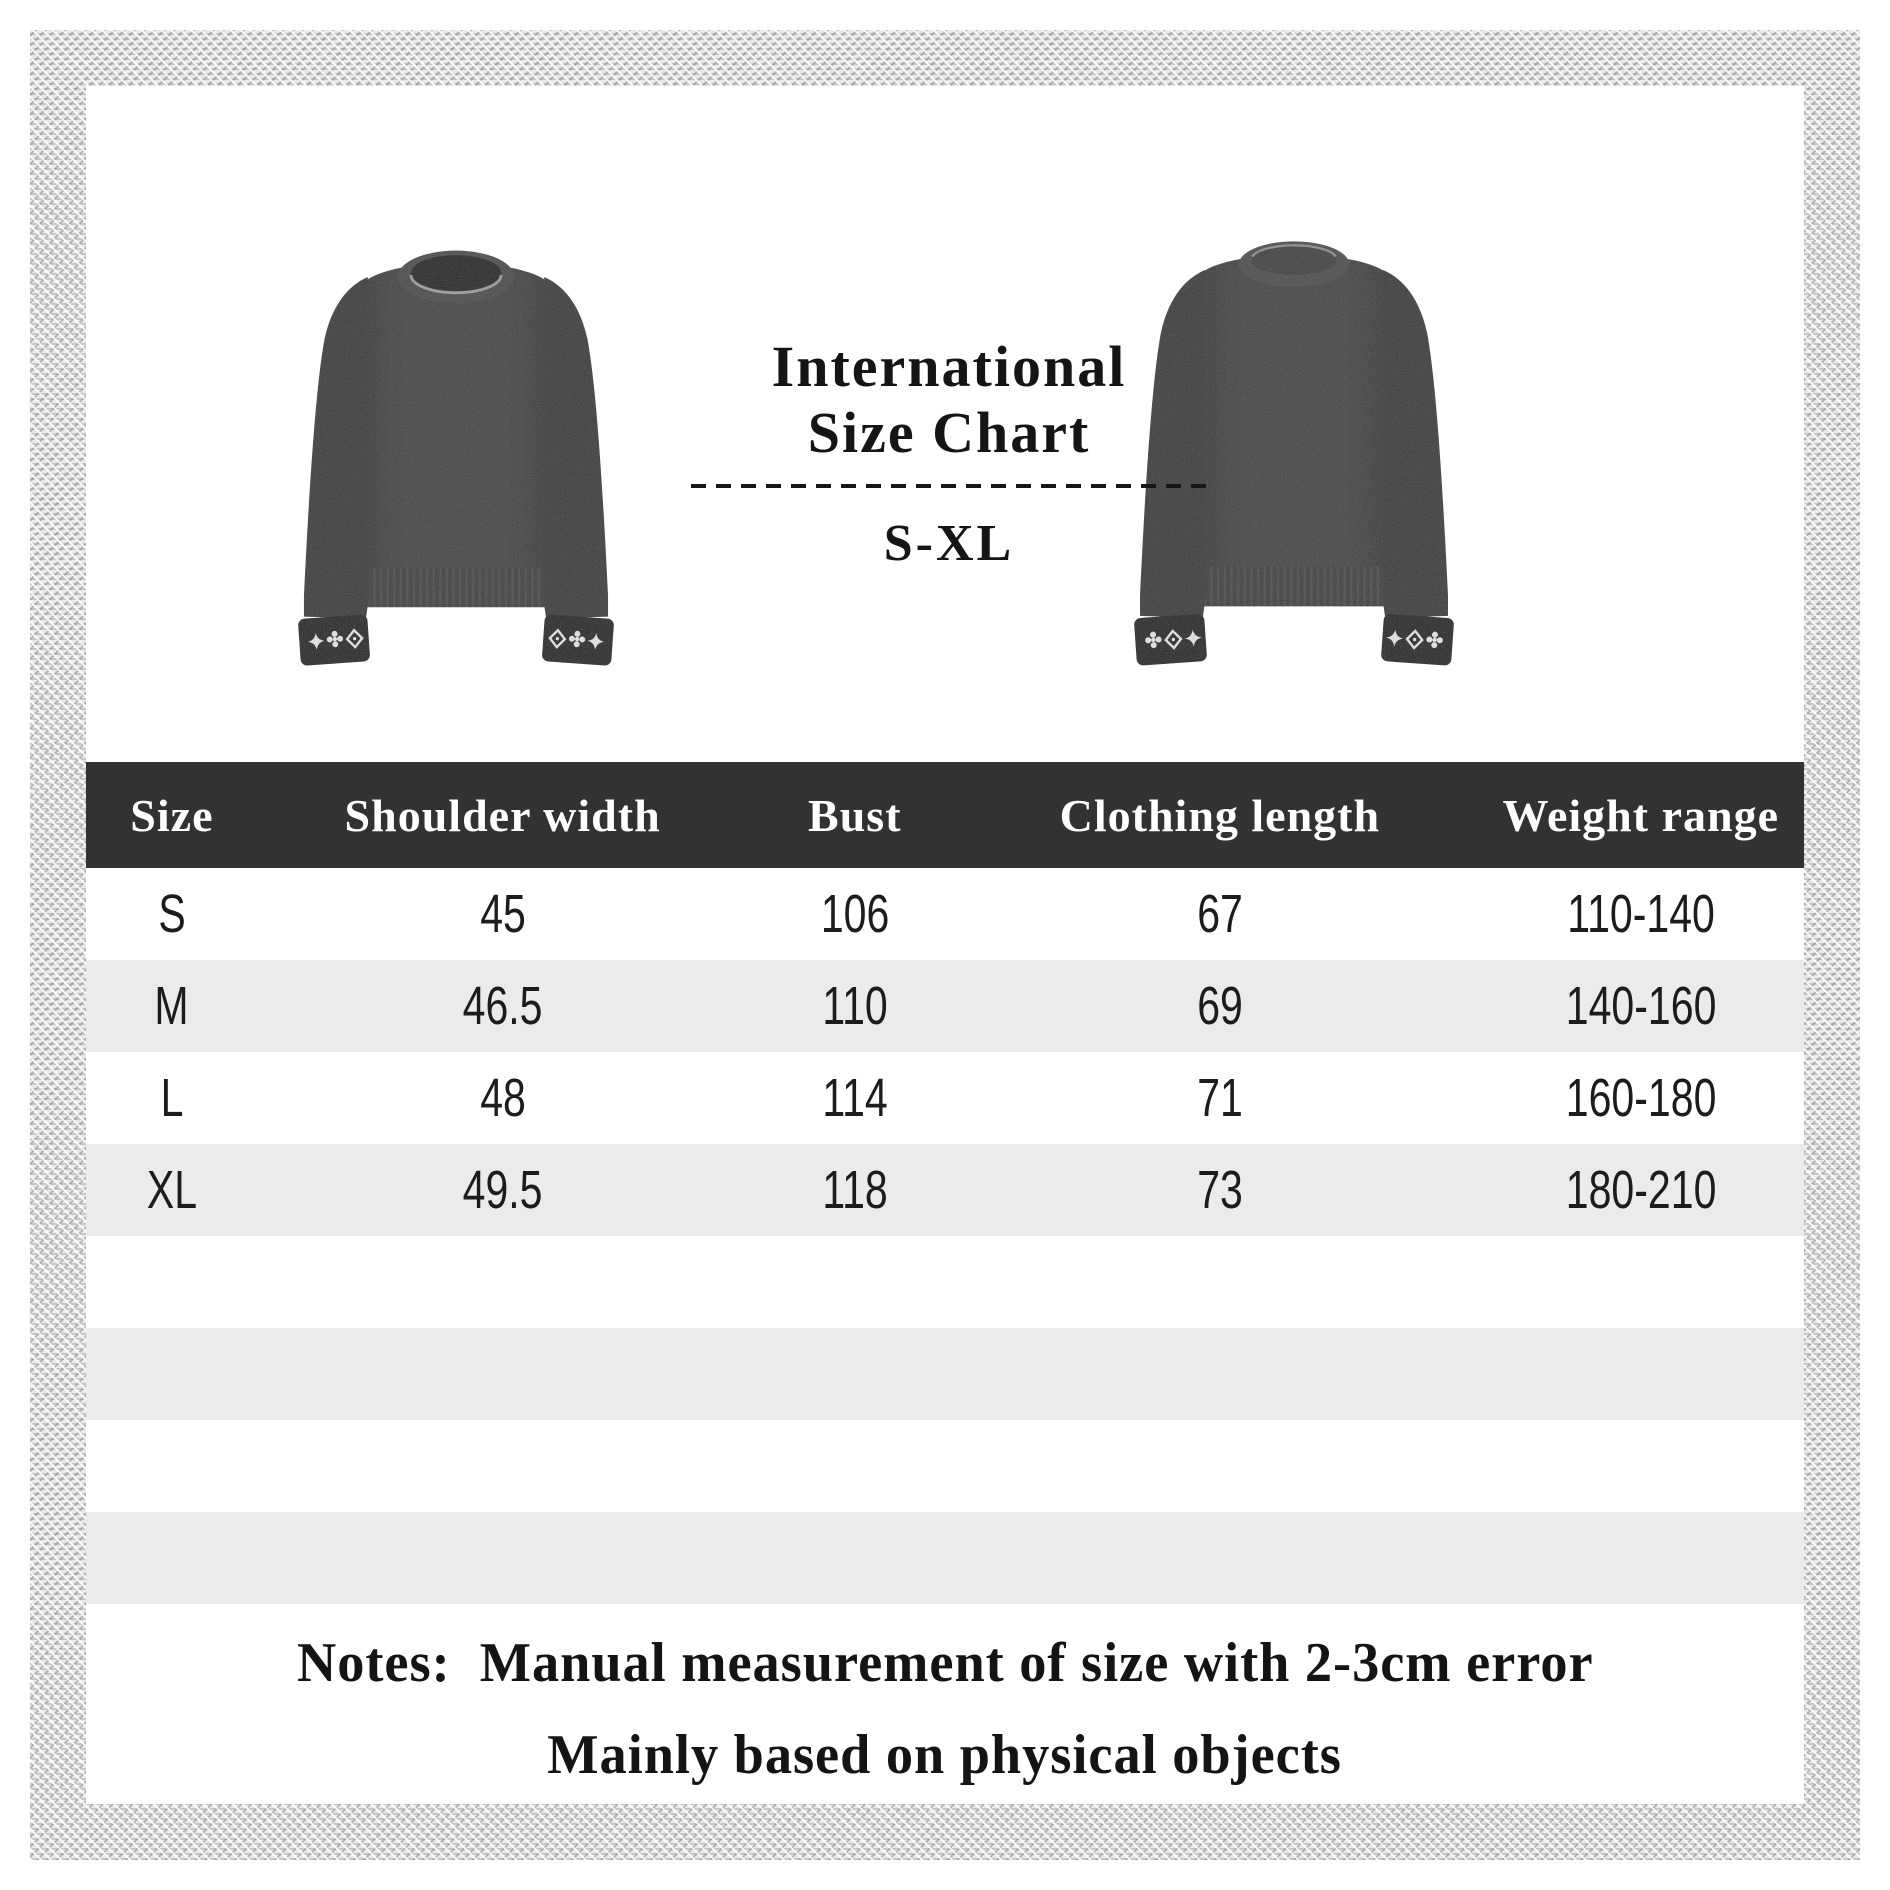  Describe the element at coordinates (502, 914) in the screenshot. I see `table-cell: 45` at that location.